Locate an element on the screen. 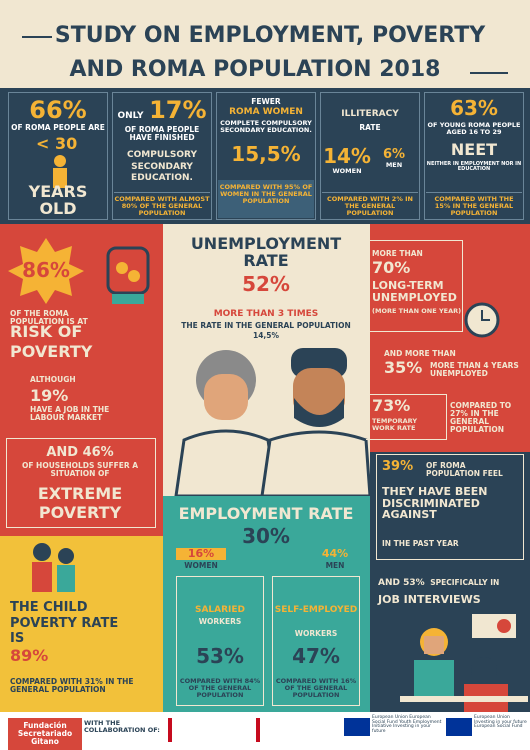  child-big: THE CHILD POVERTY RATE IS is located at coordinates (64, 623).